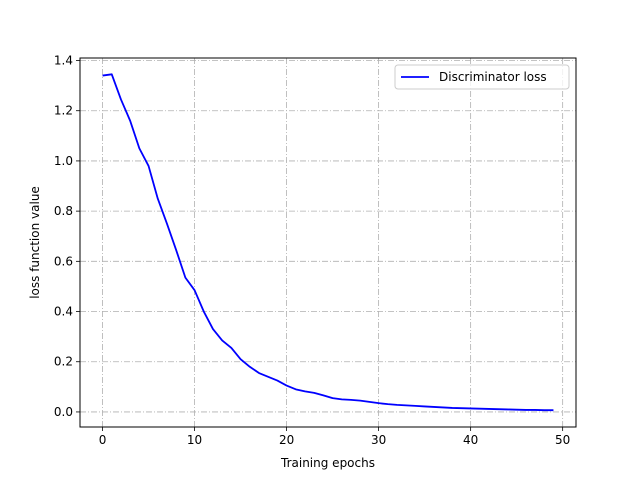 This screenshot has width=640, height=480. I want to click on y-axis-label: loss function value, so click(35, 242).